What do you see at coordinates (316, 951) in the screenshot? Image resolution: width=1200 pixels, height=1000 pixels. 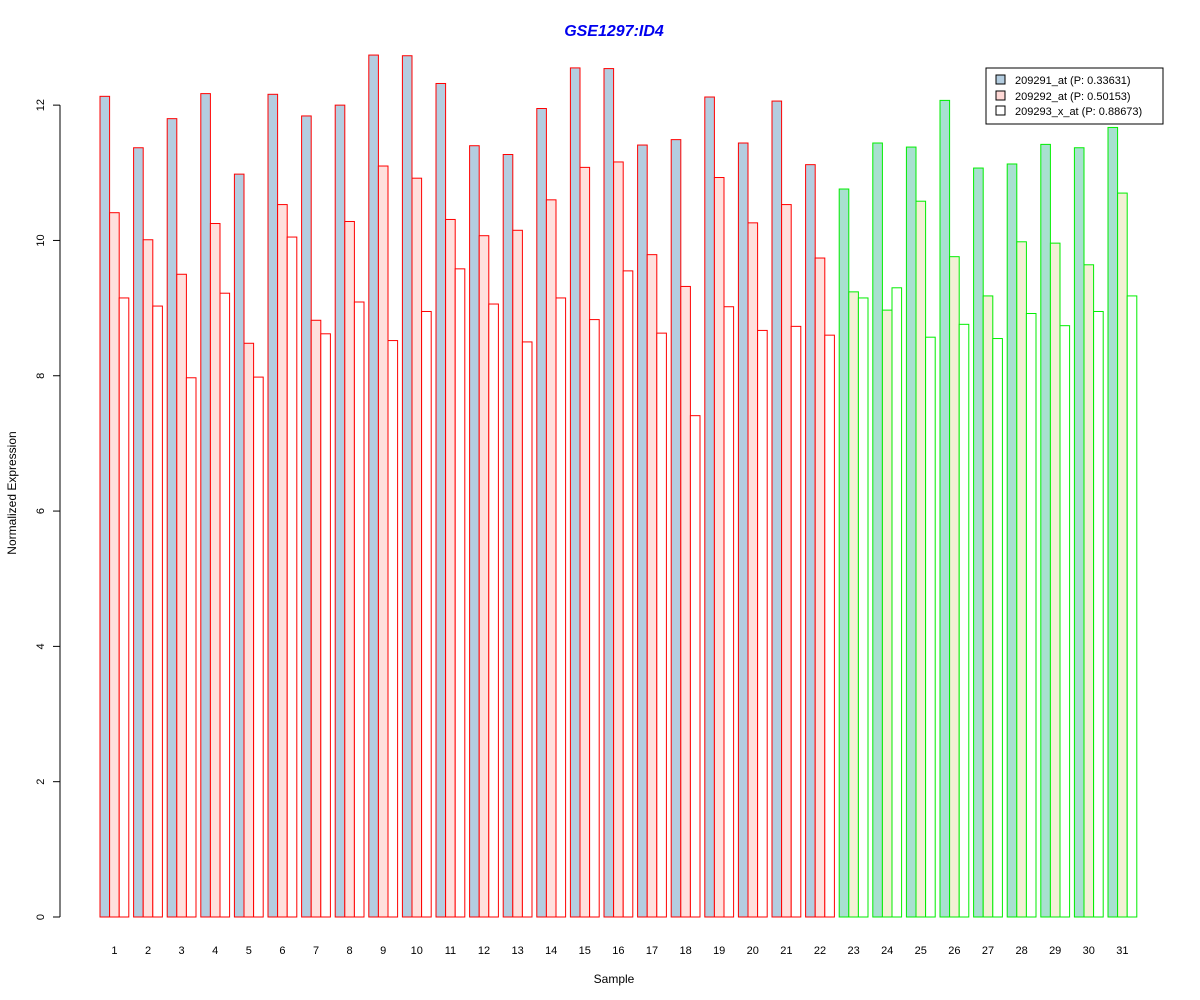 I see `x-tick-label: 7` at bounding box center [316, 951].